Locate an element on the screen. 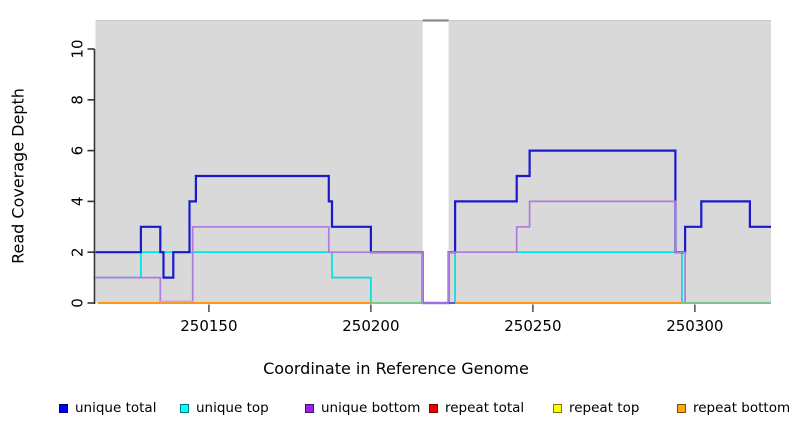 The image size is (792, 432). legend-label: repeat top is located at coordinates (604, 408).